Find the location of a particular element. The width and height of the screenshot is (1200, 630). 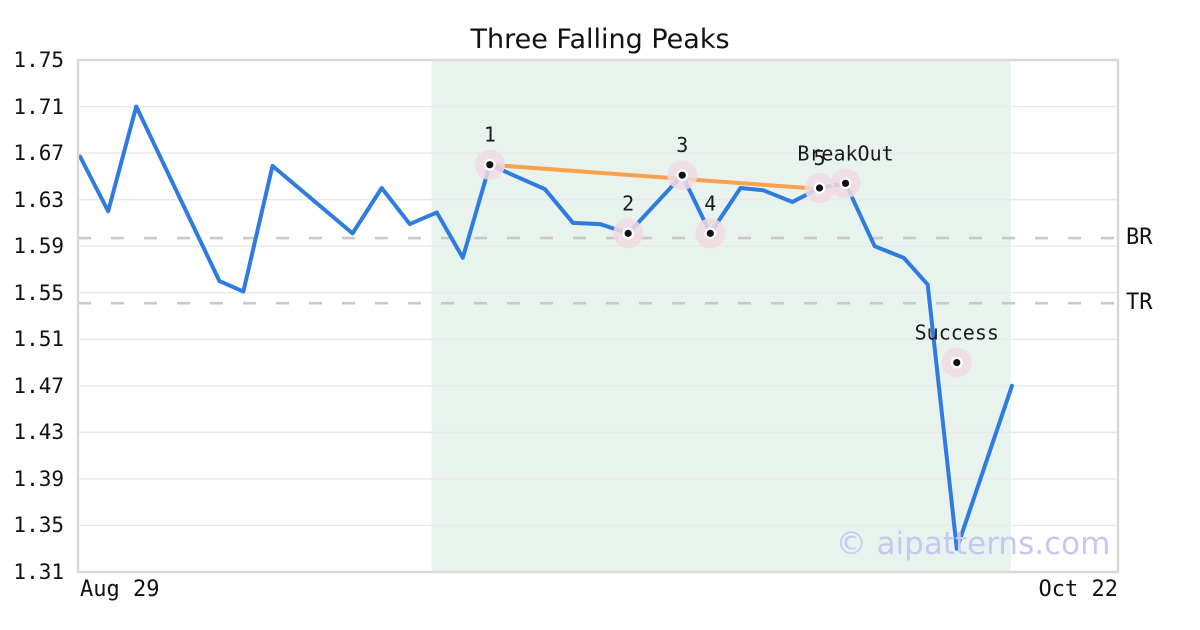

y-tick-label: 1.59 is located at coordinates (38, 246).